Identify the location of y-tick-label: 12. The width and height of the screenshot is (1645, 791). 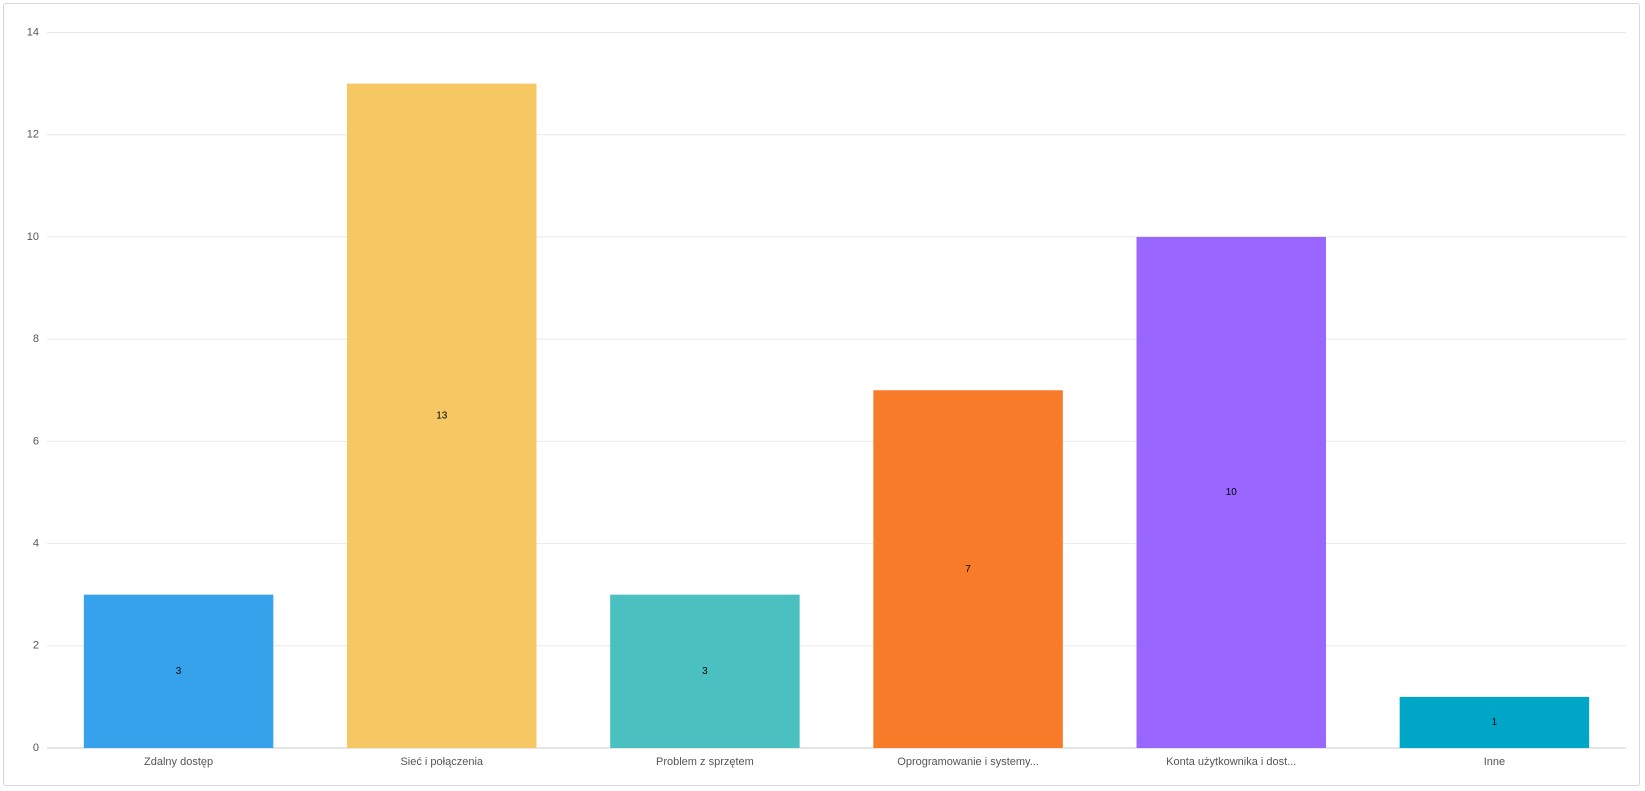
(33, 135).